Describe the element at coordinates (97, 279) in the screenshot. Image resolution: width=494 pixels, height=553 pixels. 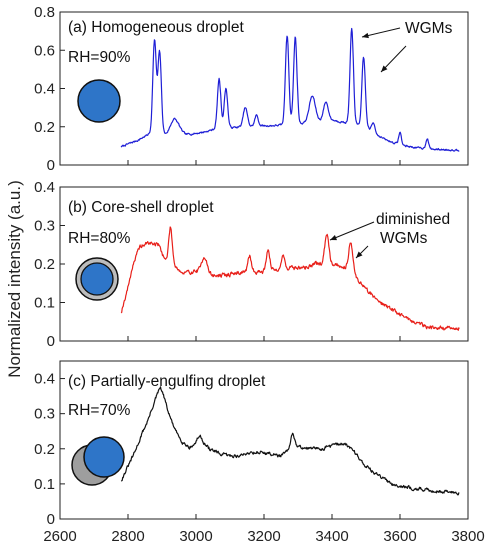
I see `core-shell-inner-core` at that location.